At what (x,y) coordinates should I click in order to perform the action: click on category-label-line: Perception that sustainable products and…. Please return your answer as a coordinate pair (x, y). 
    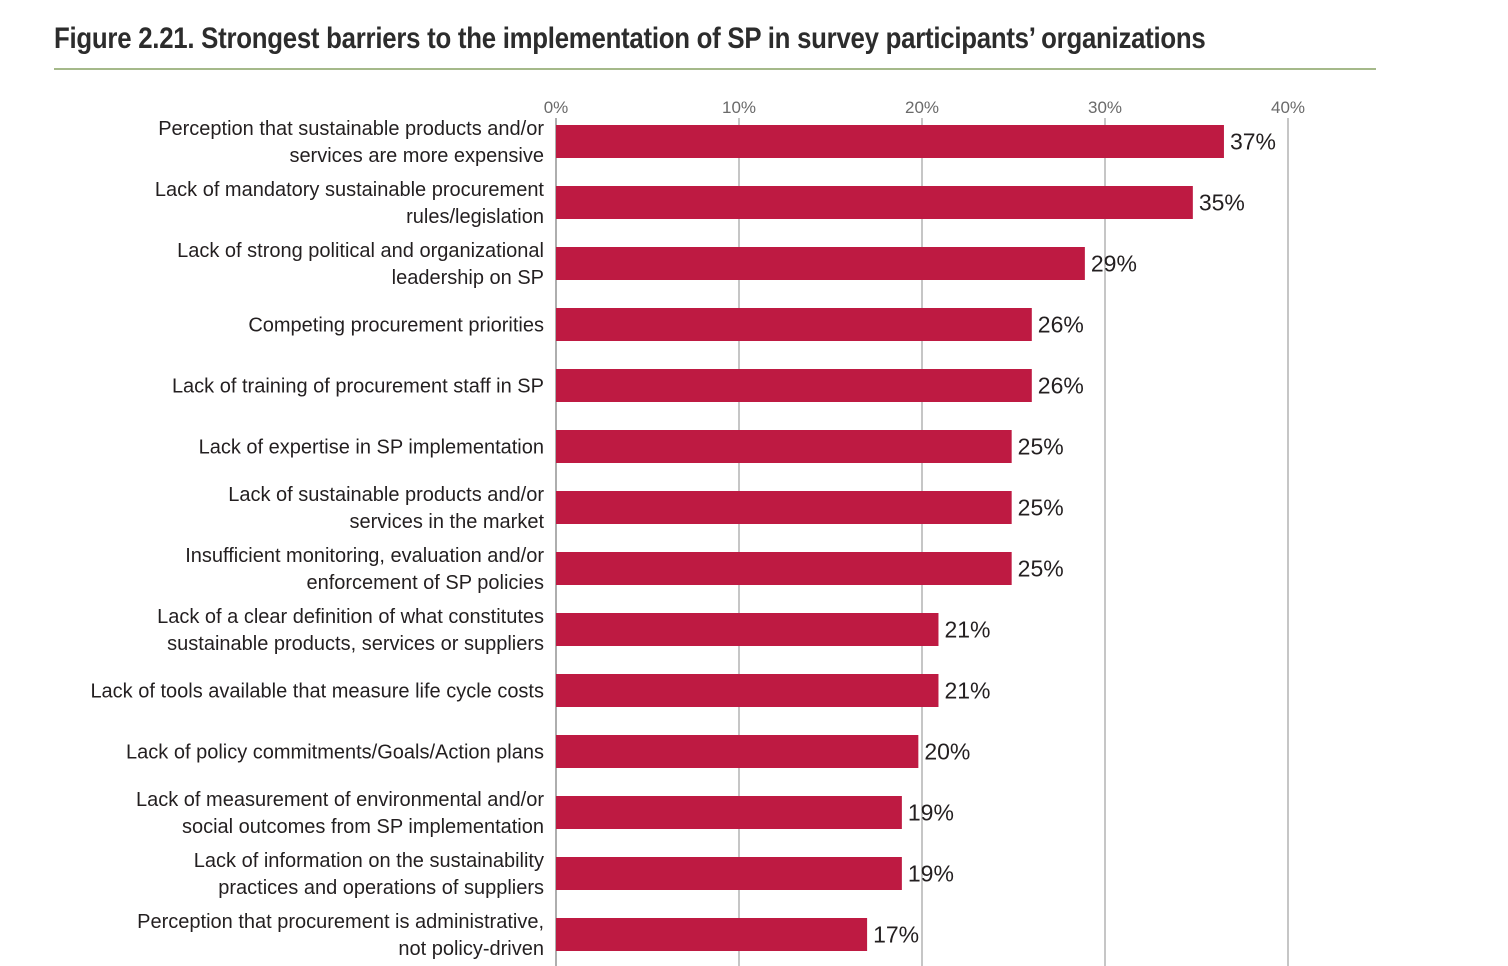
    Looking at the image, I should click on (351, 129).